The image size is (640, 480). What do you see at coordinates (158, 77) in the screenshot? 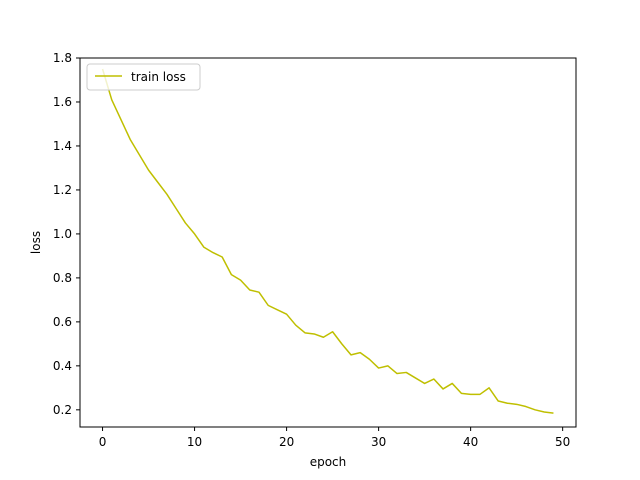
I see `legend-label-train-loss: train loss` at bounding box center [158, 77].